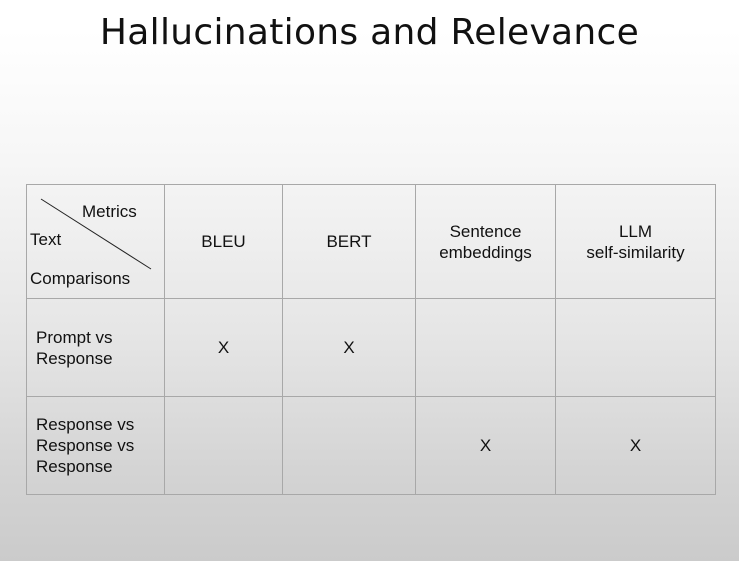 The height and width of the screenshot is (561, 739). I want to click on column-header-bert: BERT, so click(349, 241).